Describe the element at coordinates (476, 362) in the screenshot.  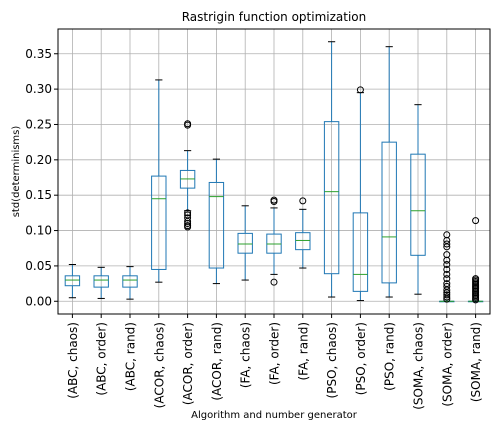
I see `x-tick-label: (SOMA, rand)` at that location.